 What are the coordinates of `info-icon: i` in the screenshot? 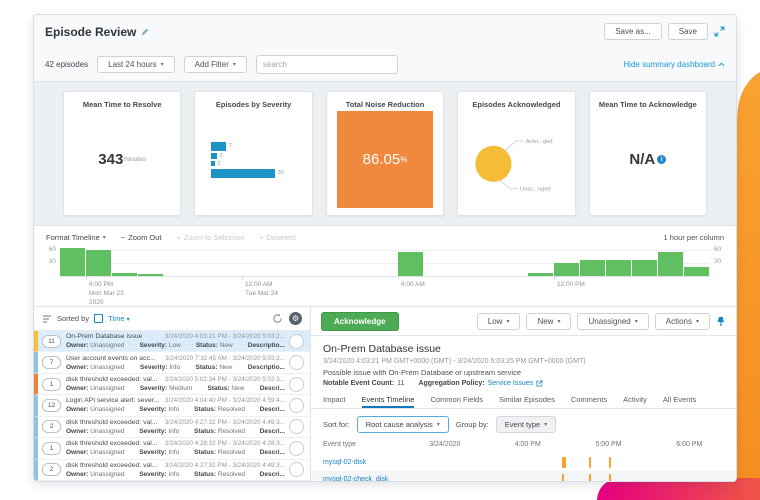 It's located at (662, 159).